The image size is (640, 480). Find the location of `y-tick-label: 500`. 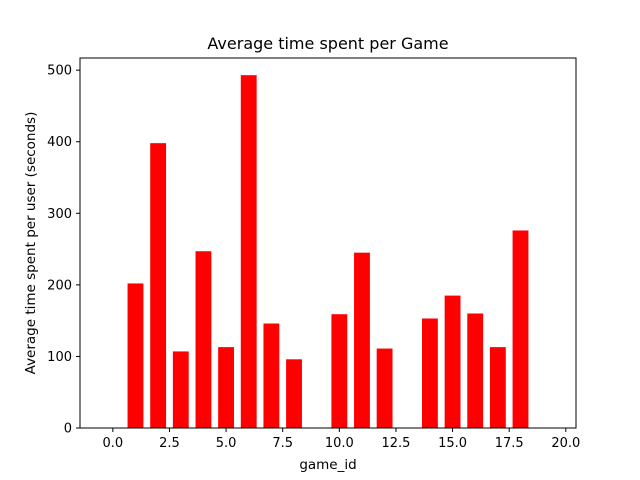

y-tick-label: 500 is located at coordinates (59, 71).